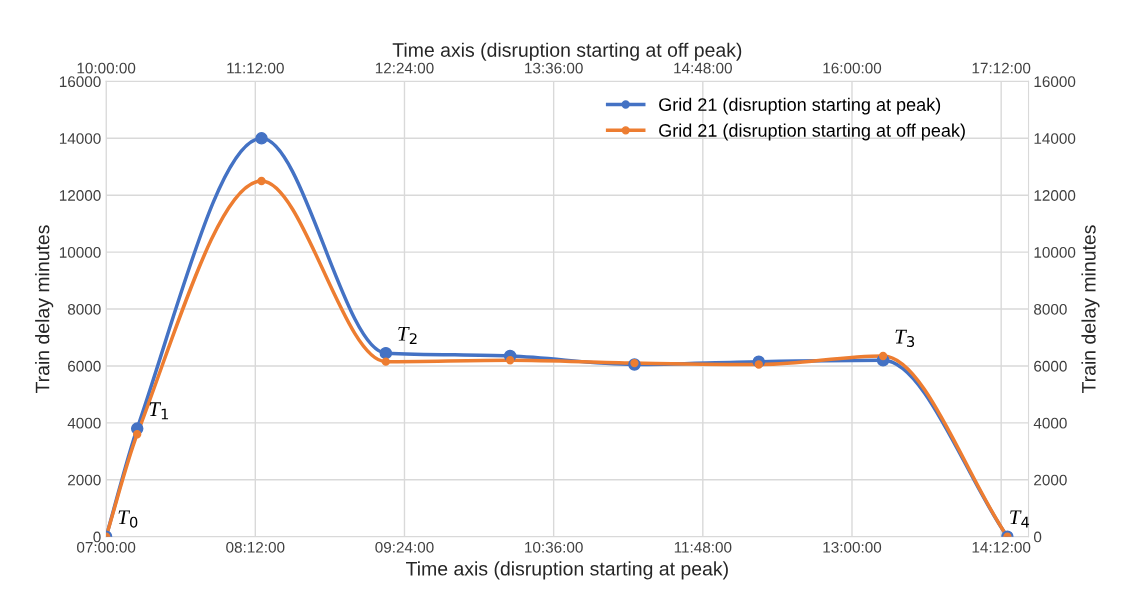 The height and width of the screenshot is (603, 1129). I want to click on y-tick-label: 2000, so click(84, 480).